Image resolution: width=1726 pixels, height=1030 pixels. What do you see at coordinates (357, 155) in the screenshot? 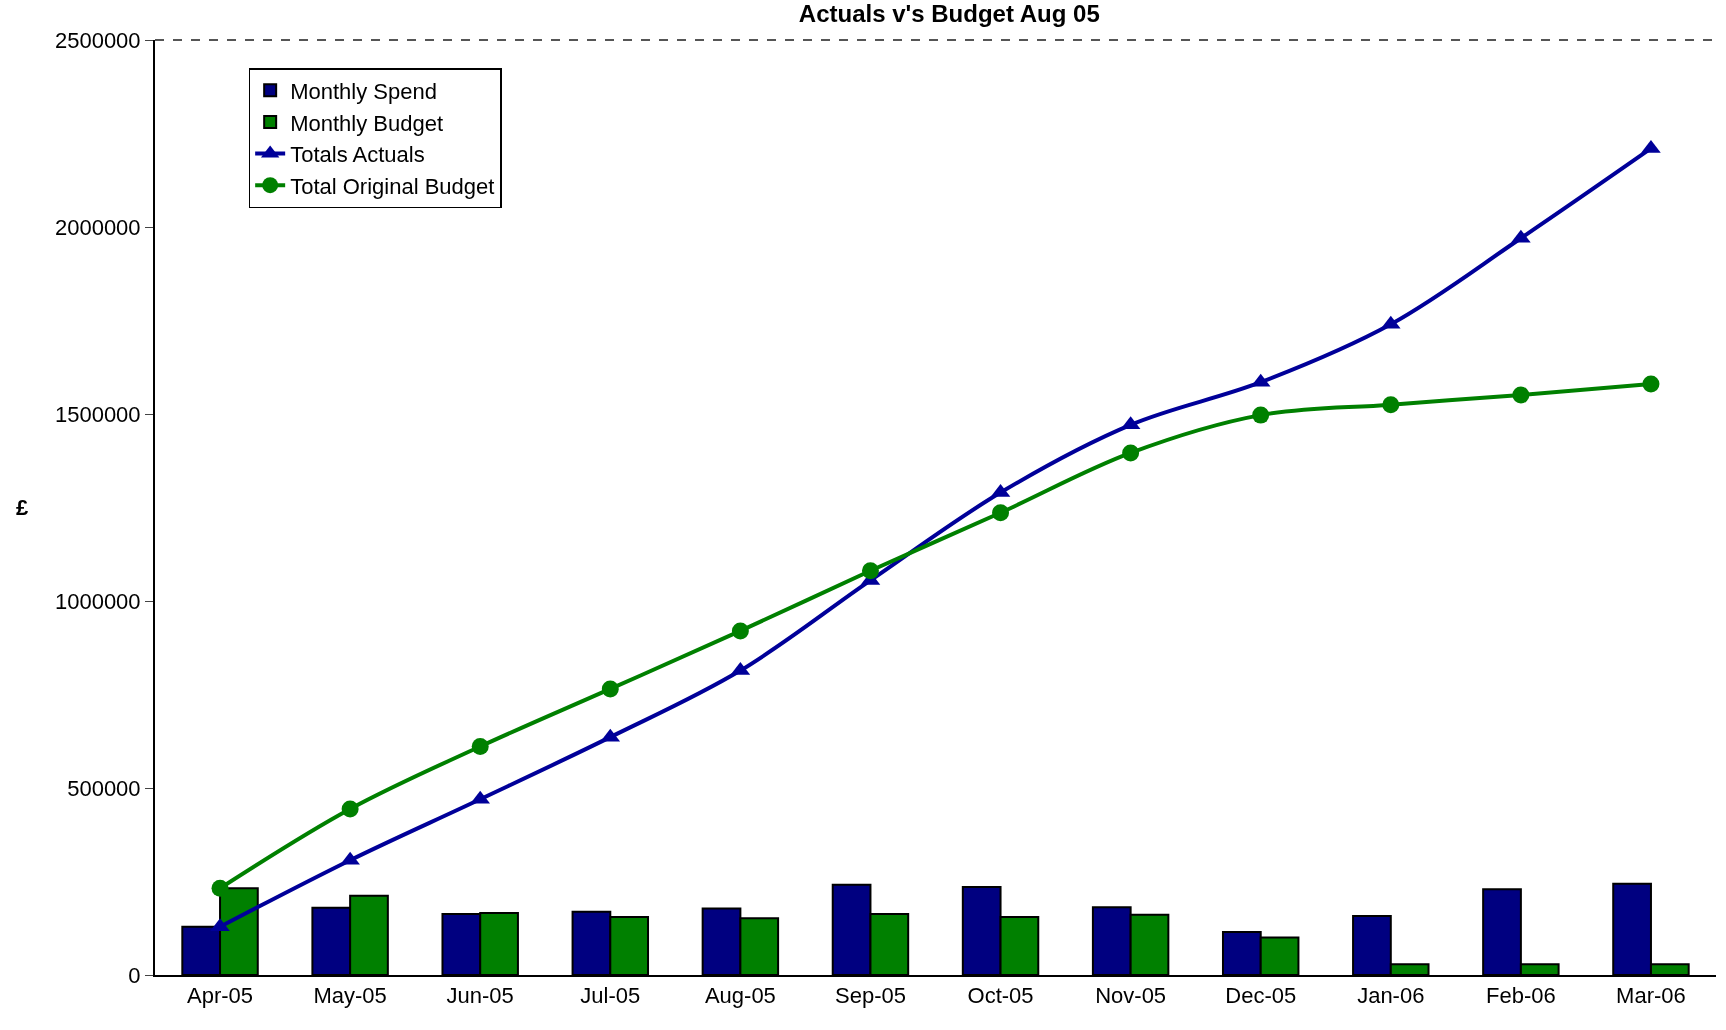
I see `legend-label: Totals Actuals` at bounding box center [357, 155].